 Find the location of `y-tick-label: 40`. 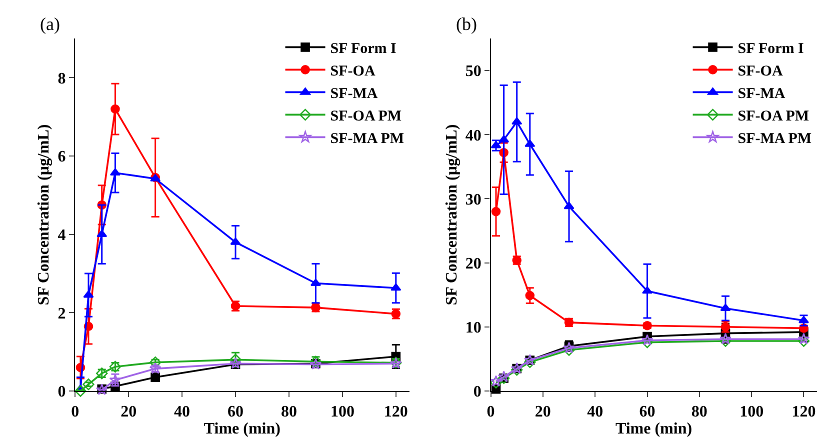

y-tick-label: 40 is located at coordinates (473, 135).